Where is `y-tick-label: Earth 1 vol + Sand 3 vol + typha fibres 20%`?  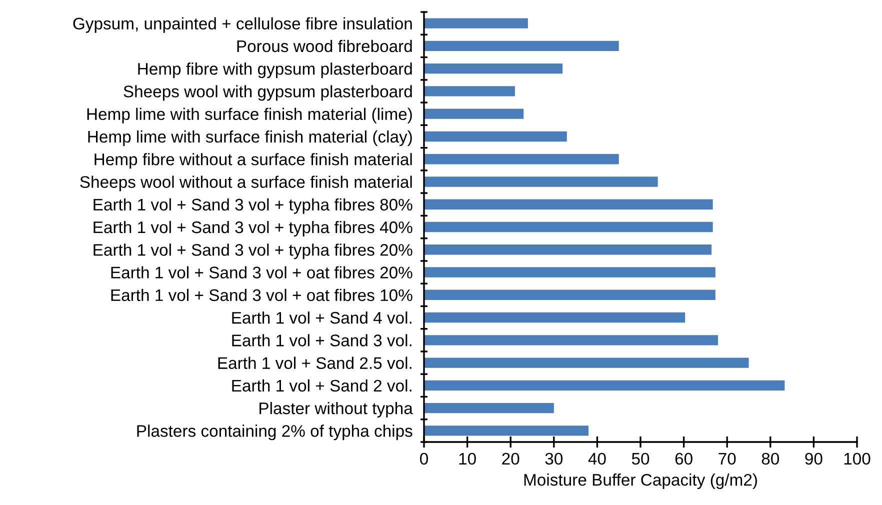 y-tick-label: Earth 1 vol + Sand 3 vol + typha fibres 20% is located at coordinates (253, 252).